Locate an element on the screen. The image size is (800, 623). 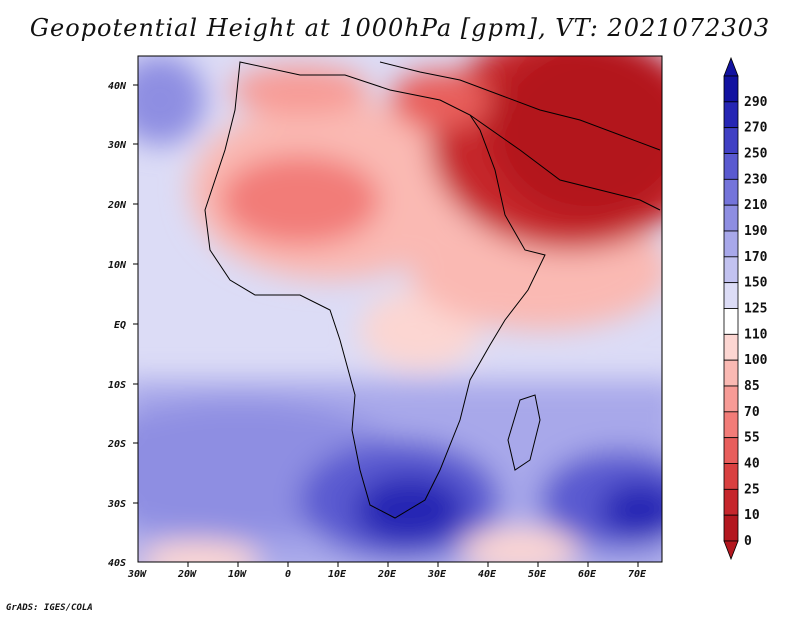
lat-label: 10S is located at coordinates (117, 385).